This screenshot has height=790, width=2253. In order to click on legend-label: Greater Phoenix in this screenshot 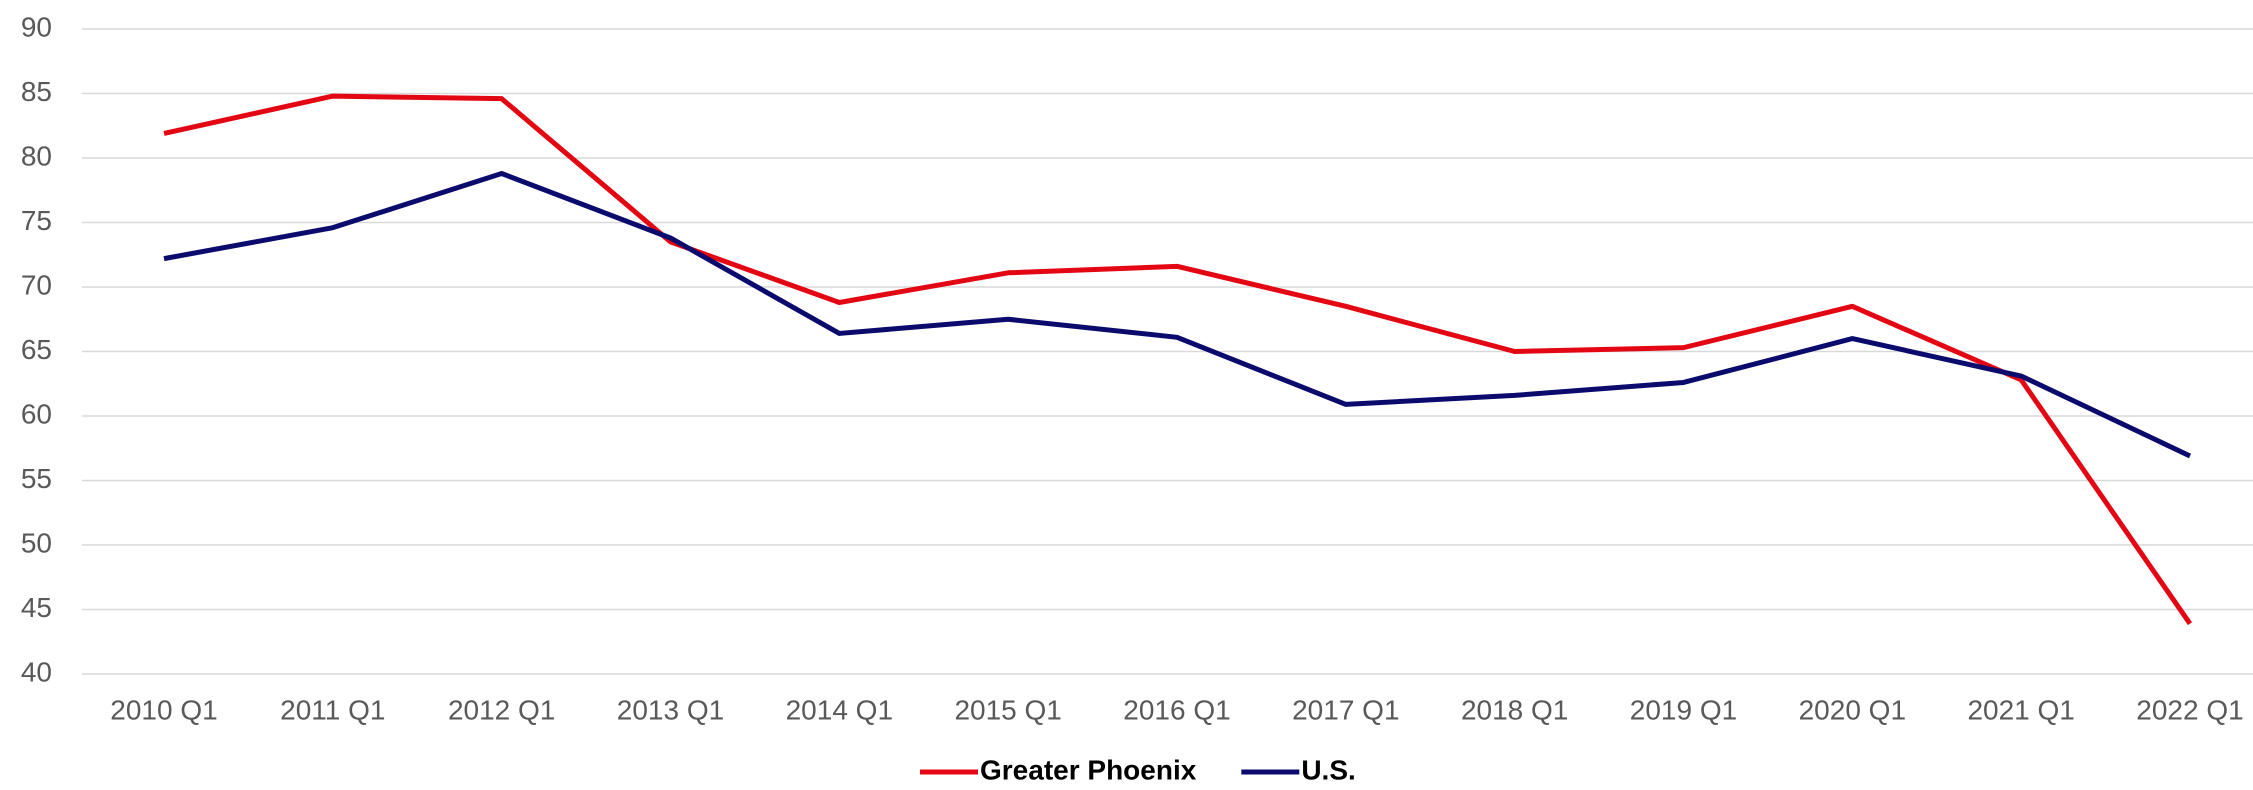, I will do `click(1088, 769)`.